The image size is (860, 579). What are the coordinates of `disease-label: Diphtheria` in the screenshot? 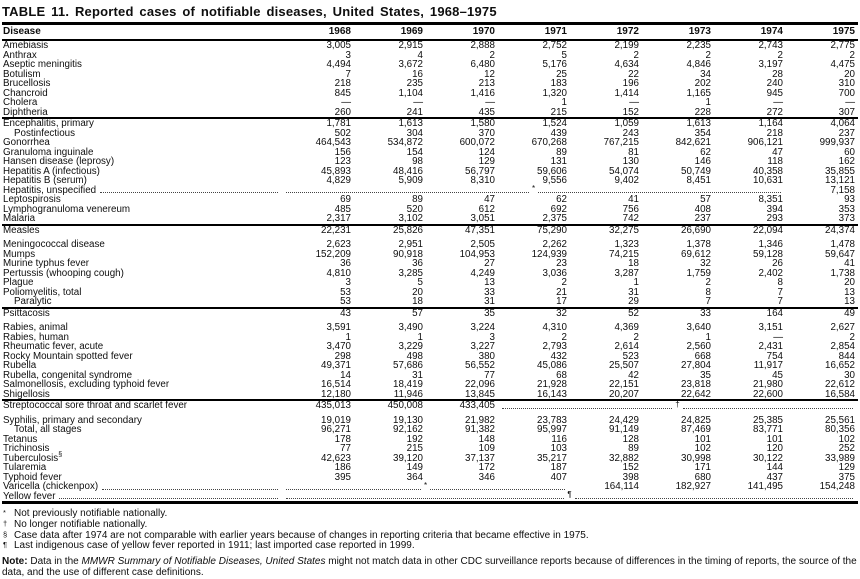 It's located at (25, 112).